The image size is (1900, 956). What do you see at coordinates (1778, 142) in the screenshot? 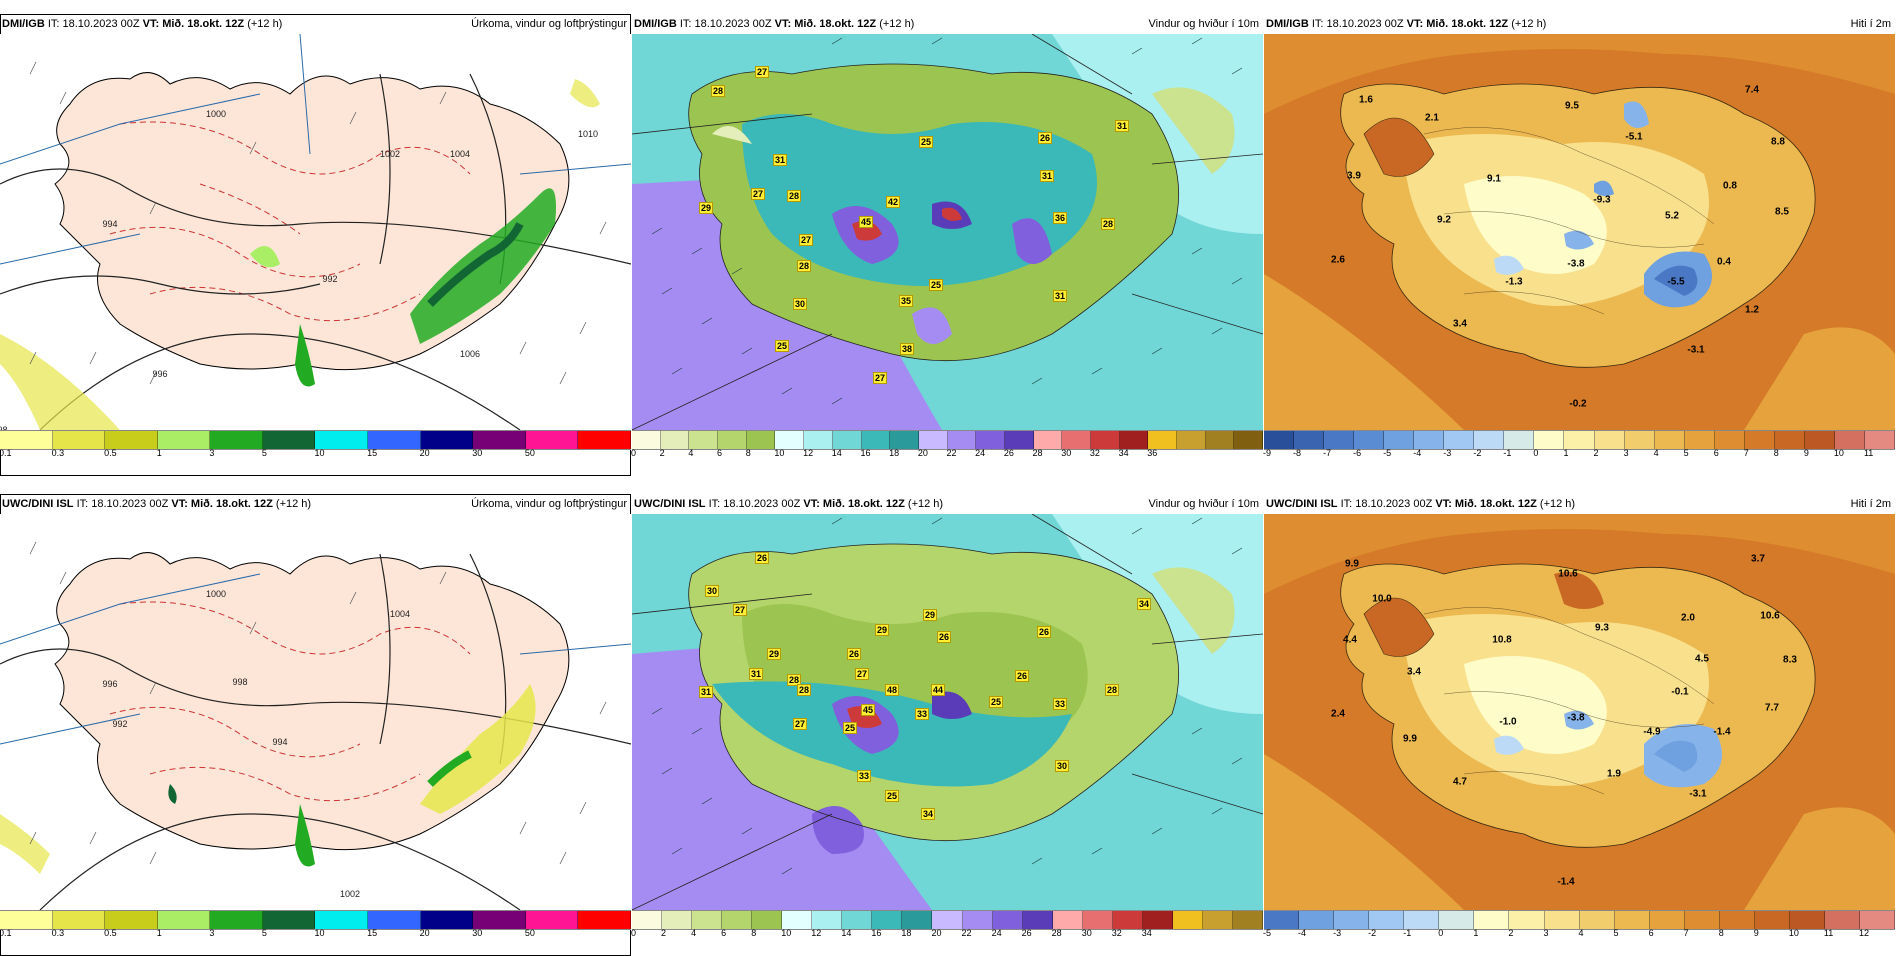
I see `temperature-label: 8.8` at bounding box center [1778, 142].